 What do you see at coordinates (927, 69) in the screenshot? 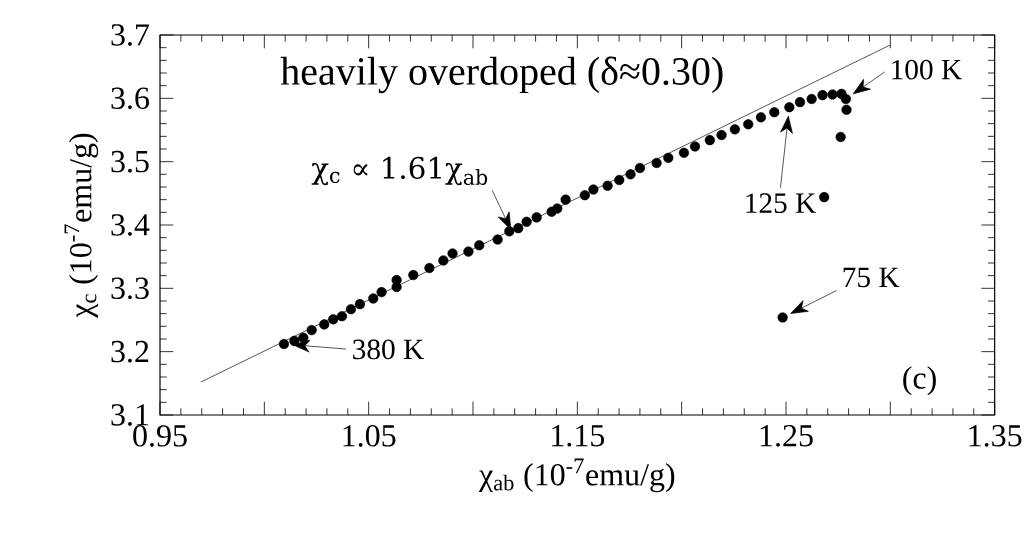
I see `annotation: 100 K` at bounding box center [927, 69].